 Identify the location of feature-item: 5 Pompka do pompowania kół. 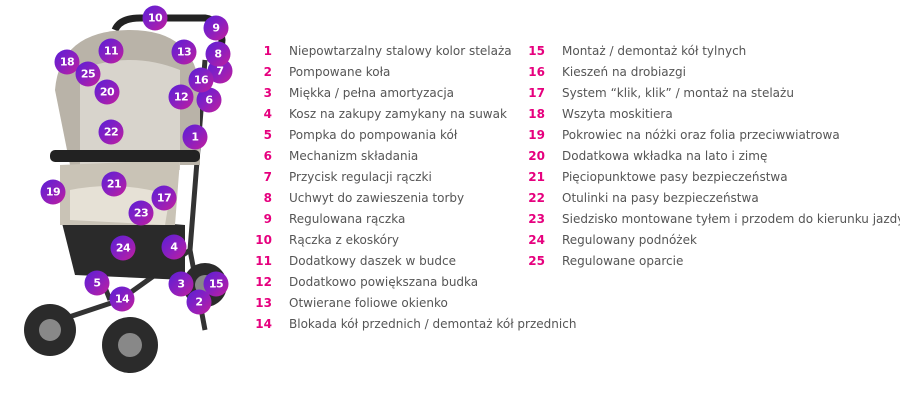
(413, 134).